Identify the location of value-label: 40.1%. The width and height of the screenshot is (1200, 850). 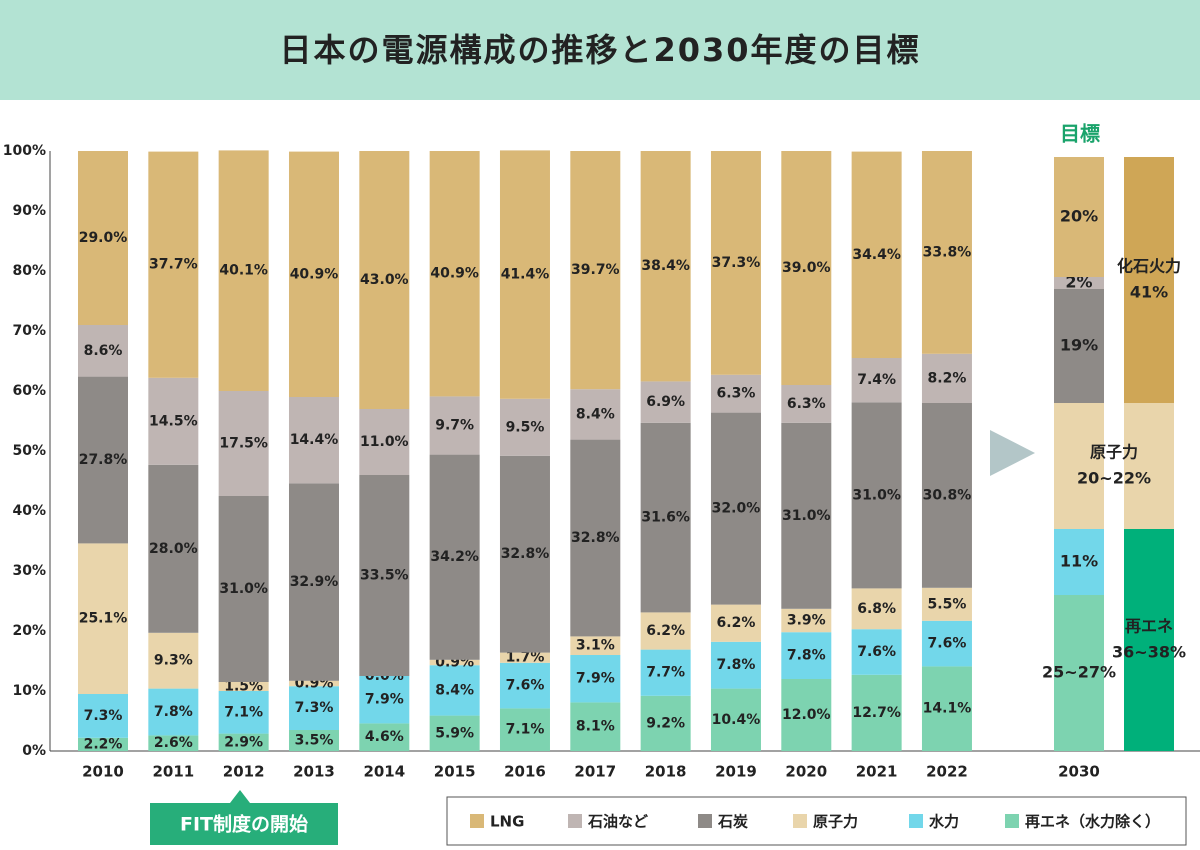
(243, 271).